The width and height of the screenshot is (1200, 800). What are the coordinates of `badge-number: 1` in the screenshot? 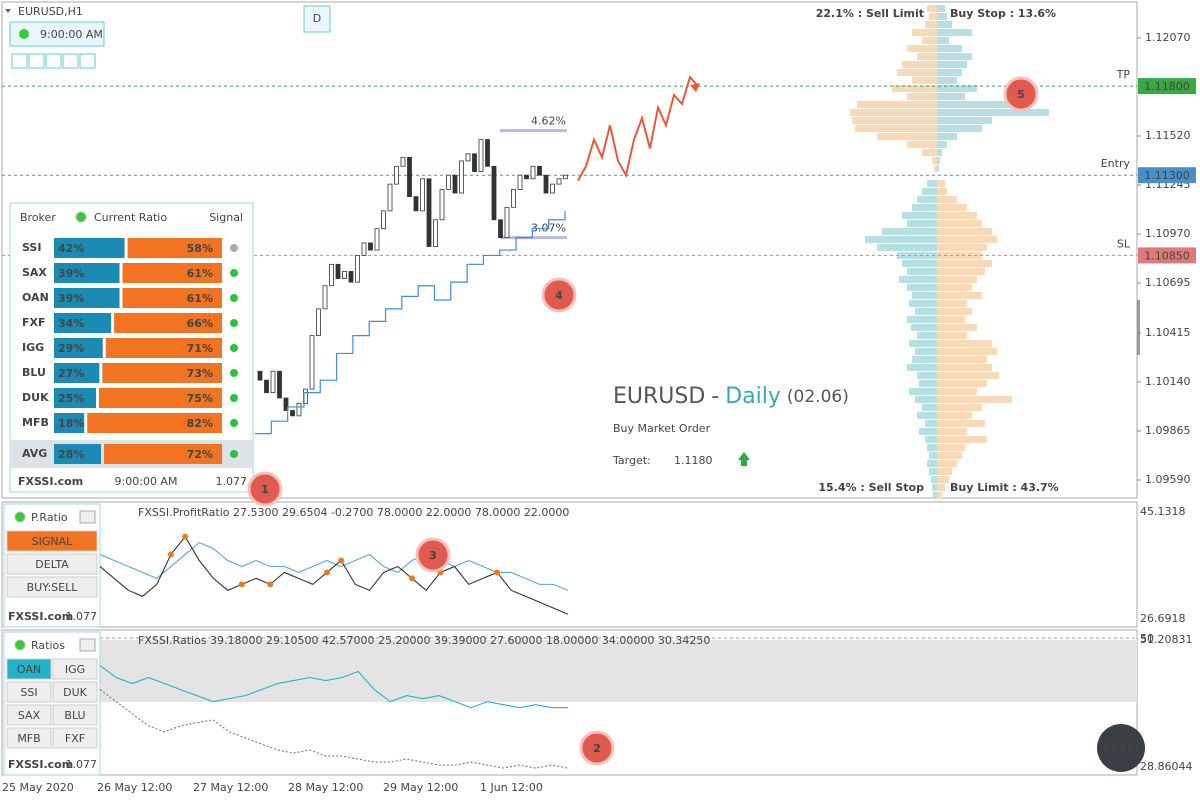 It's located at (265, 489).